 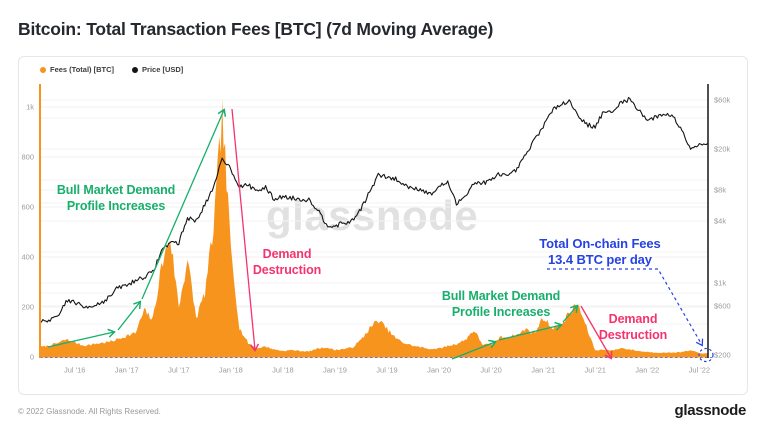 I want to click on annotation-bull-market-left: Bull Market Demand Profile Increases, so click(x=116, y=198).